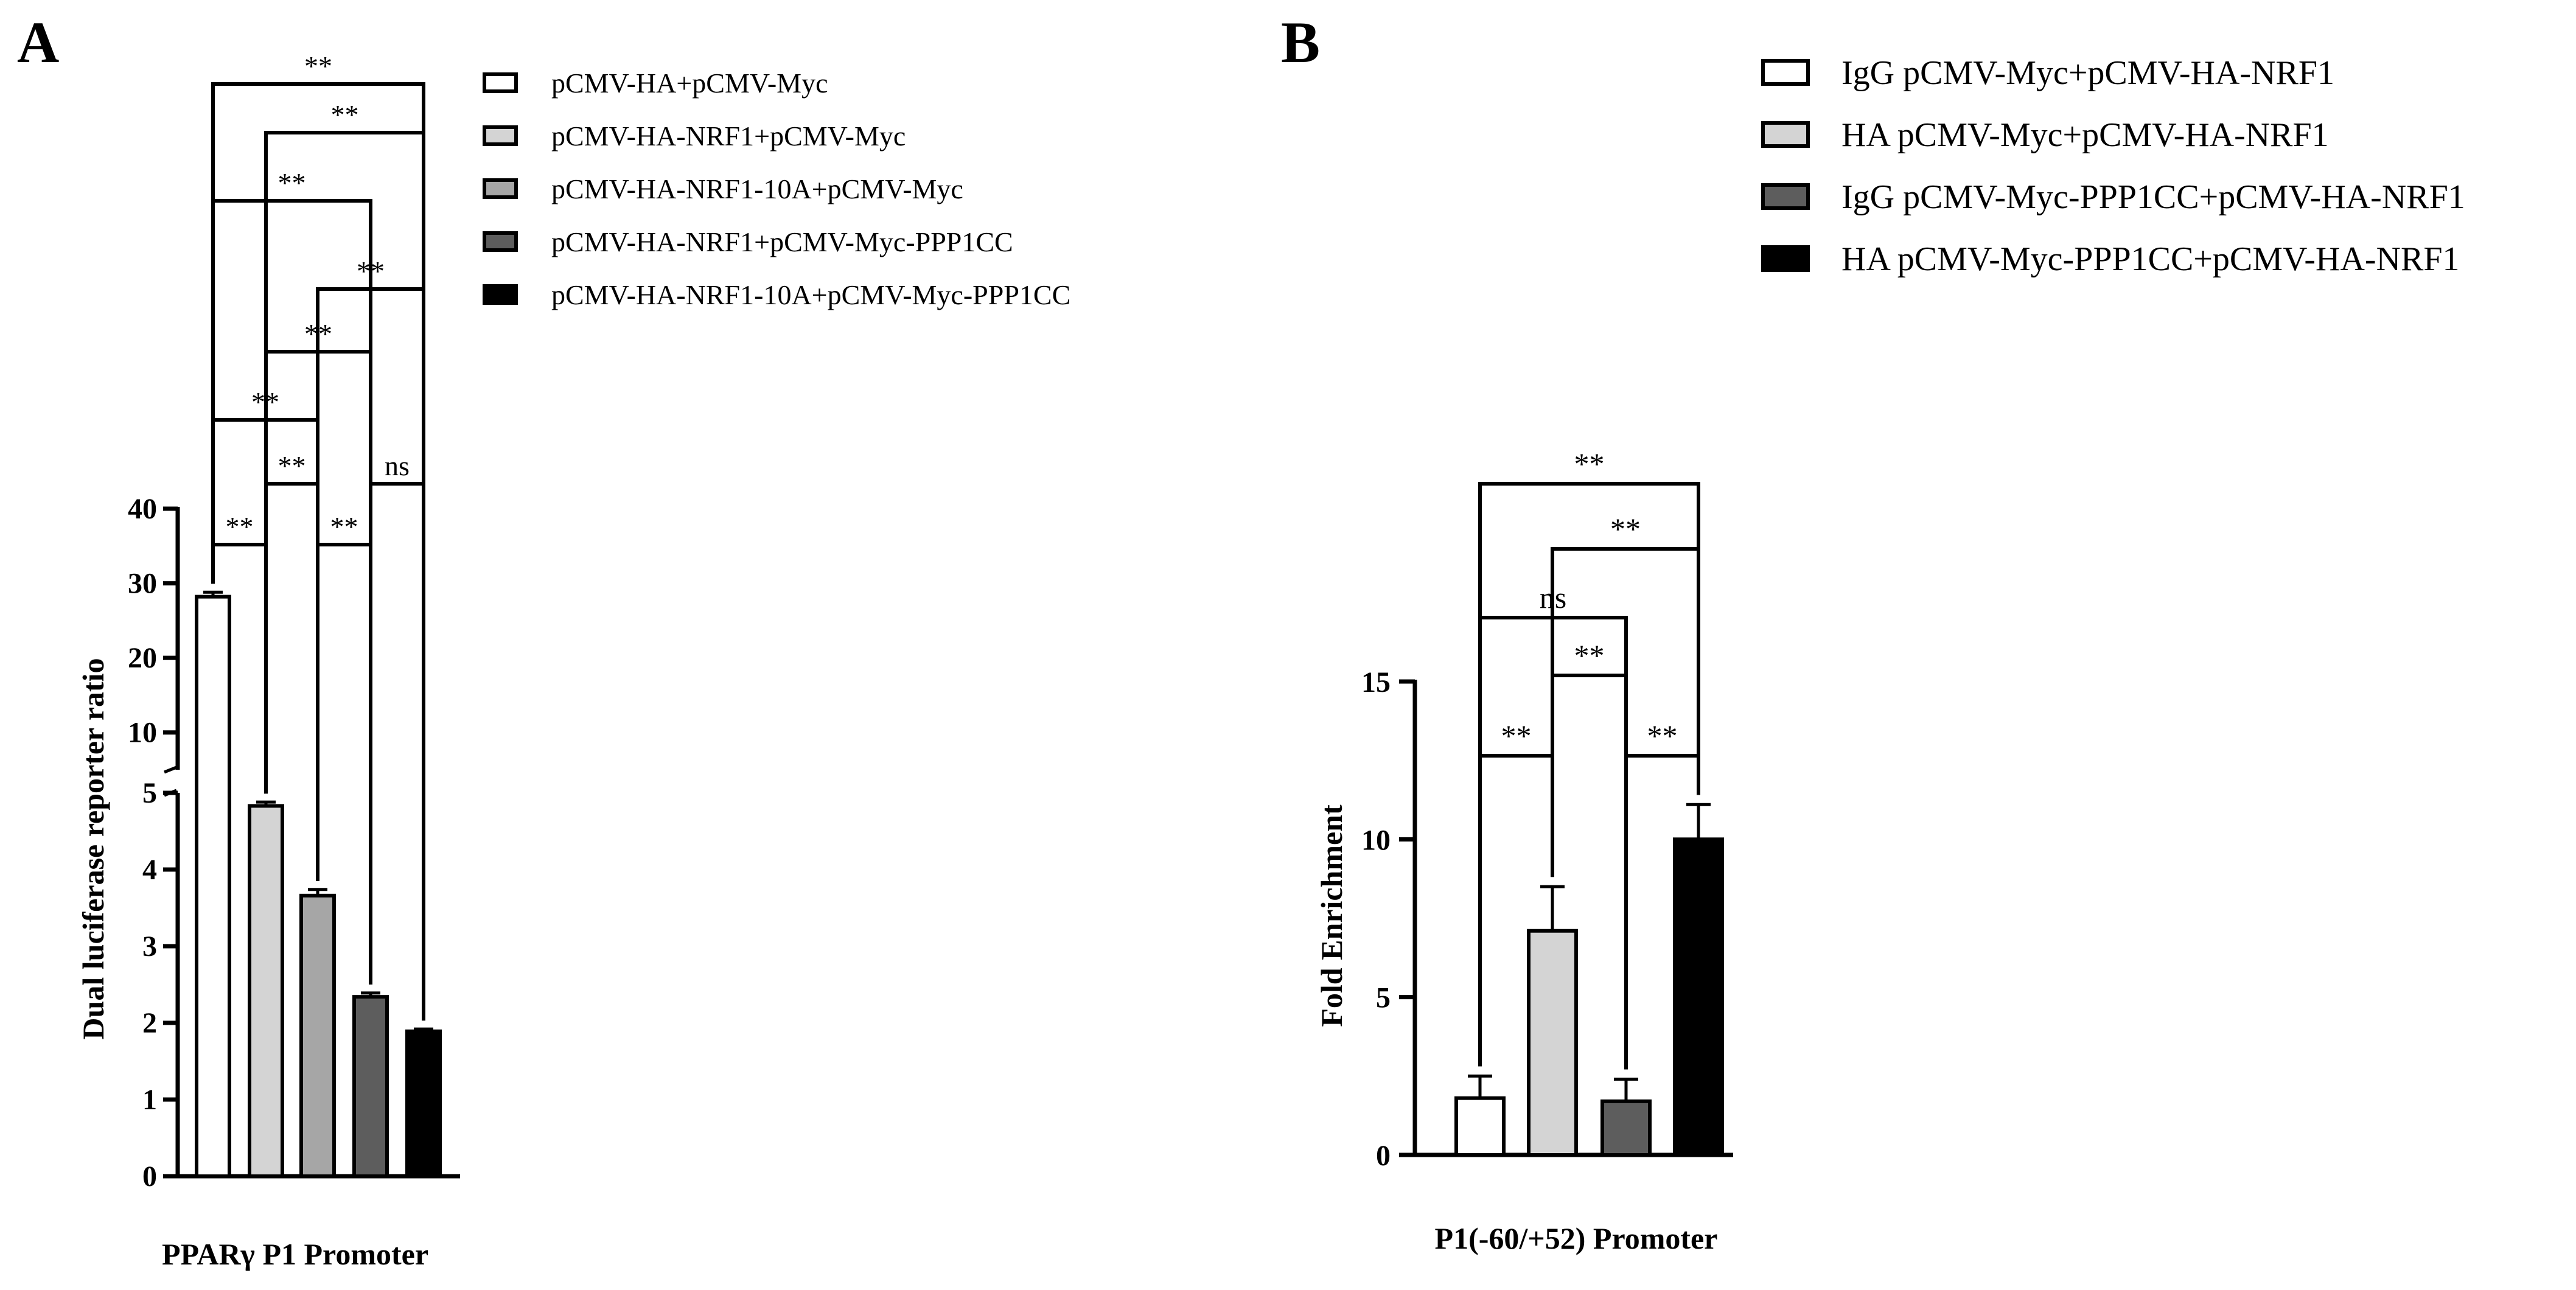 The image size is (2576, 1290). What do you see at coordinates (1589, 775) in the screenshot?
I see `panel-b-significance-bracket` at bounding box center [1589, 775].